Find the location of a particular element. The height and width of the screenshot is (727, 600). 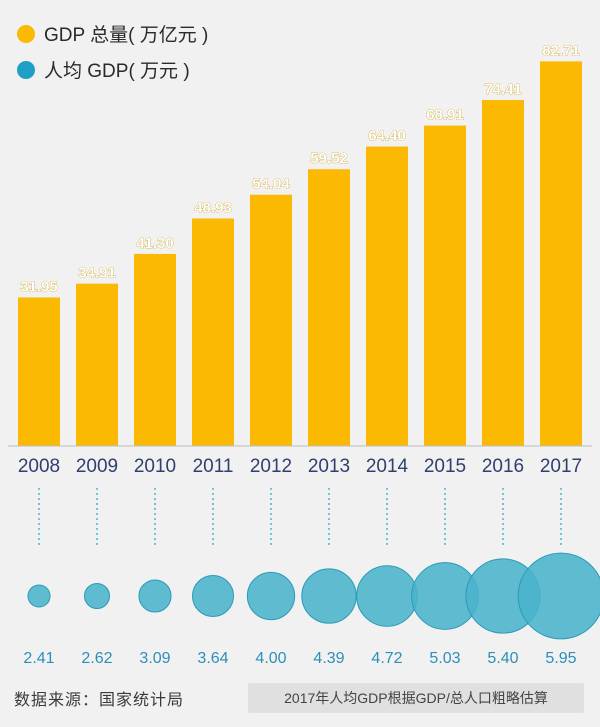

gdp-bar-label-2014: 64.40 is located at coordinates (387, 136).